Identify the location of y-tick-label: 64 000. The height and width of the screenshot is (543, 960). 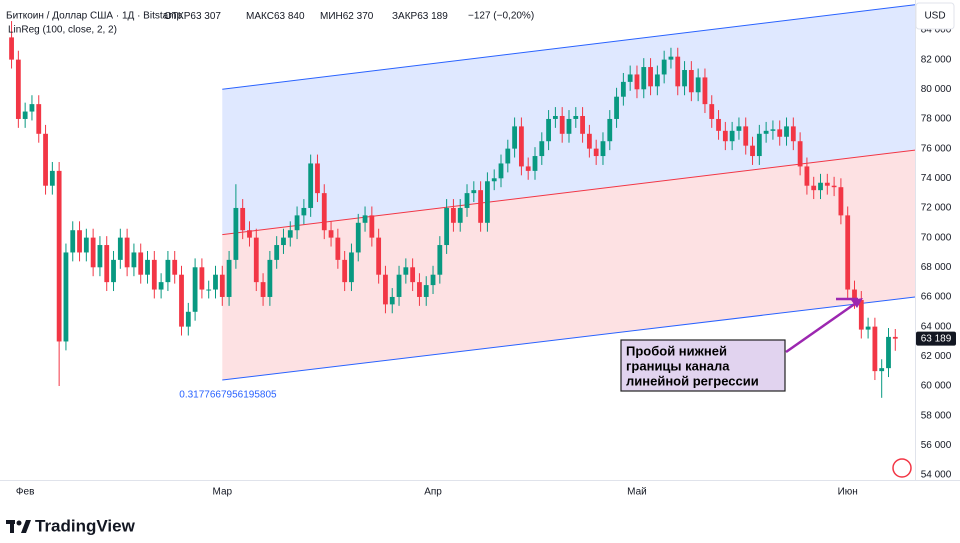
(936, 326).